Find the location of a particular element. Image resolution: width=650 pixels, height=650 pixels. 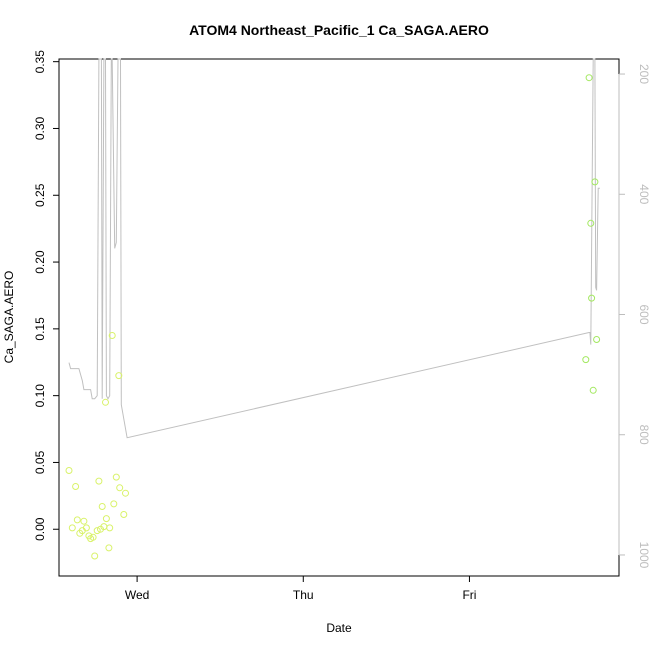

x-tick-label: Wed is located at coordinates (137, 595).